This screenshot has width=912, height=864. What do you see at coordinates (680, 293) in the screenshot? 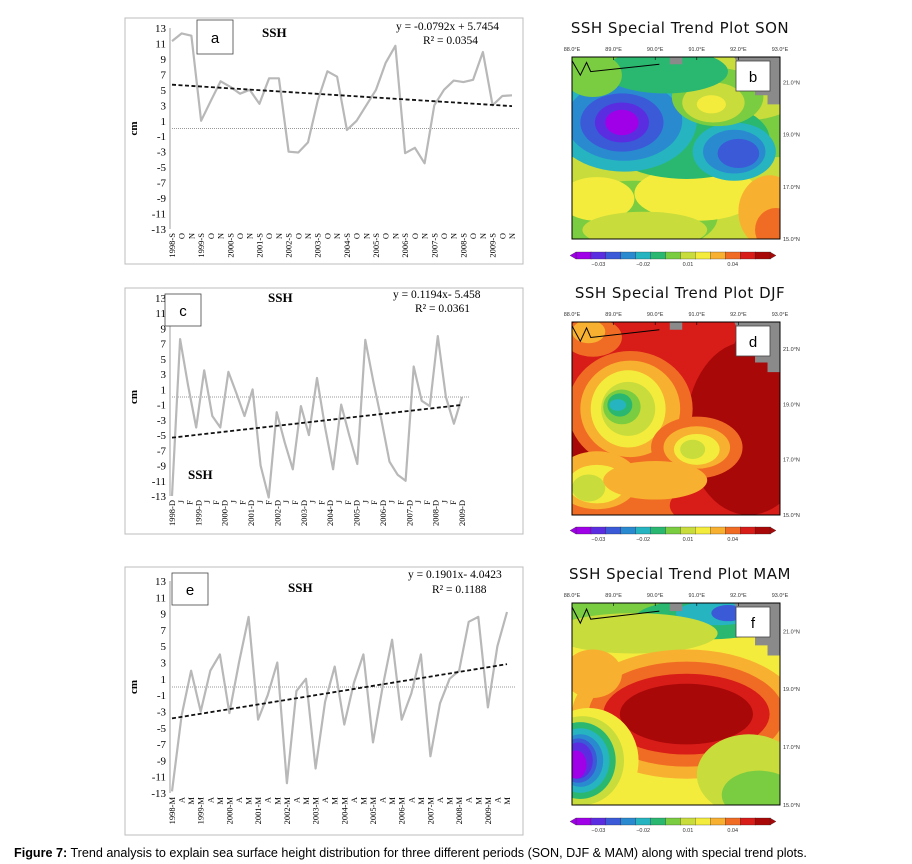
I see `map-title: SSH Special Trend Plot DJF` at bounding box center [680, 293].